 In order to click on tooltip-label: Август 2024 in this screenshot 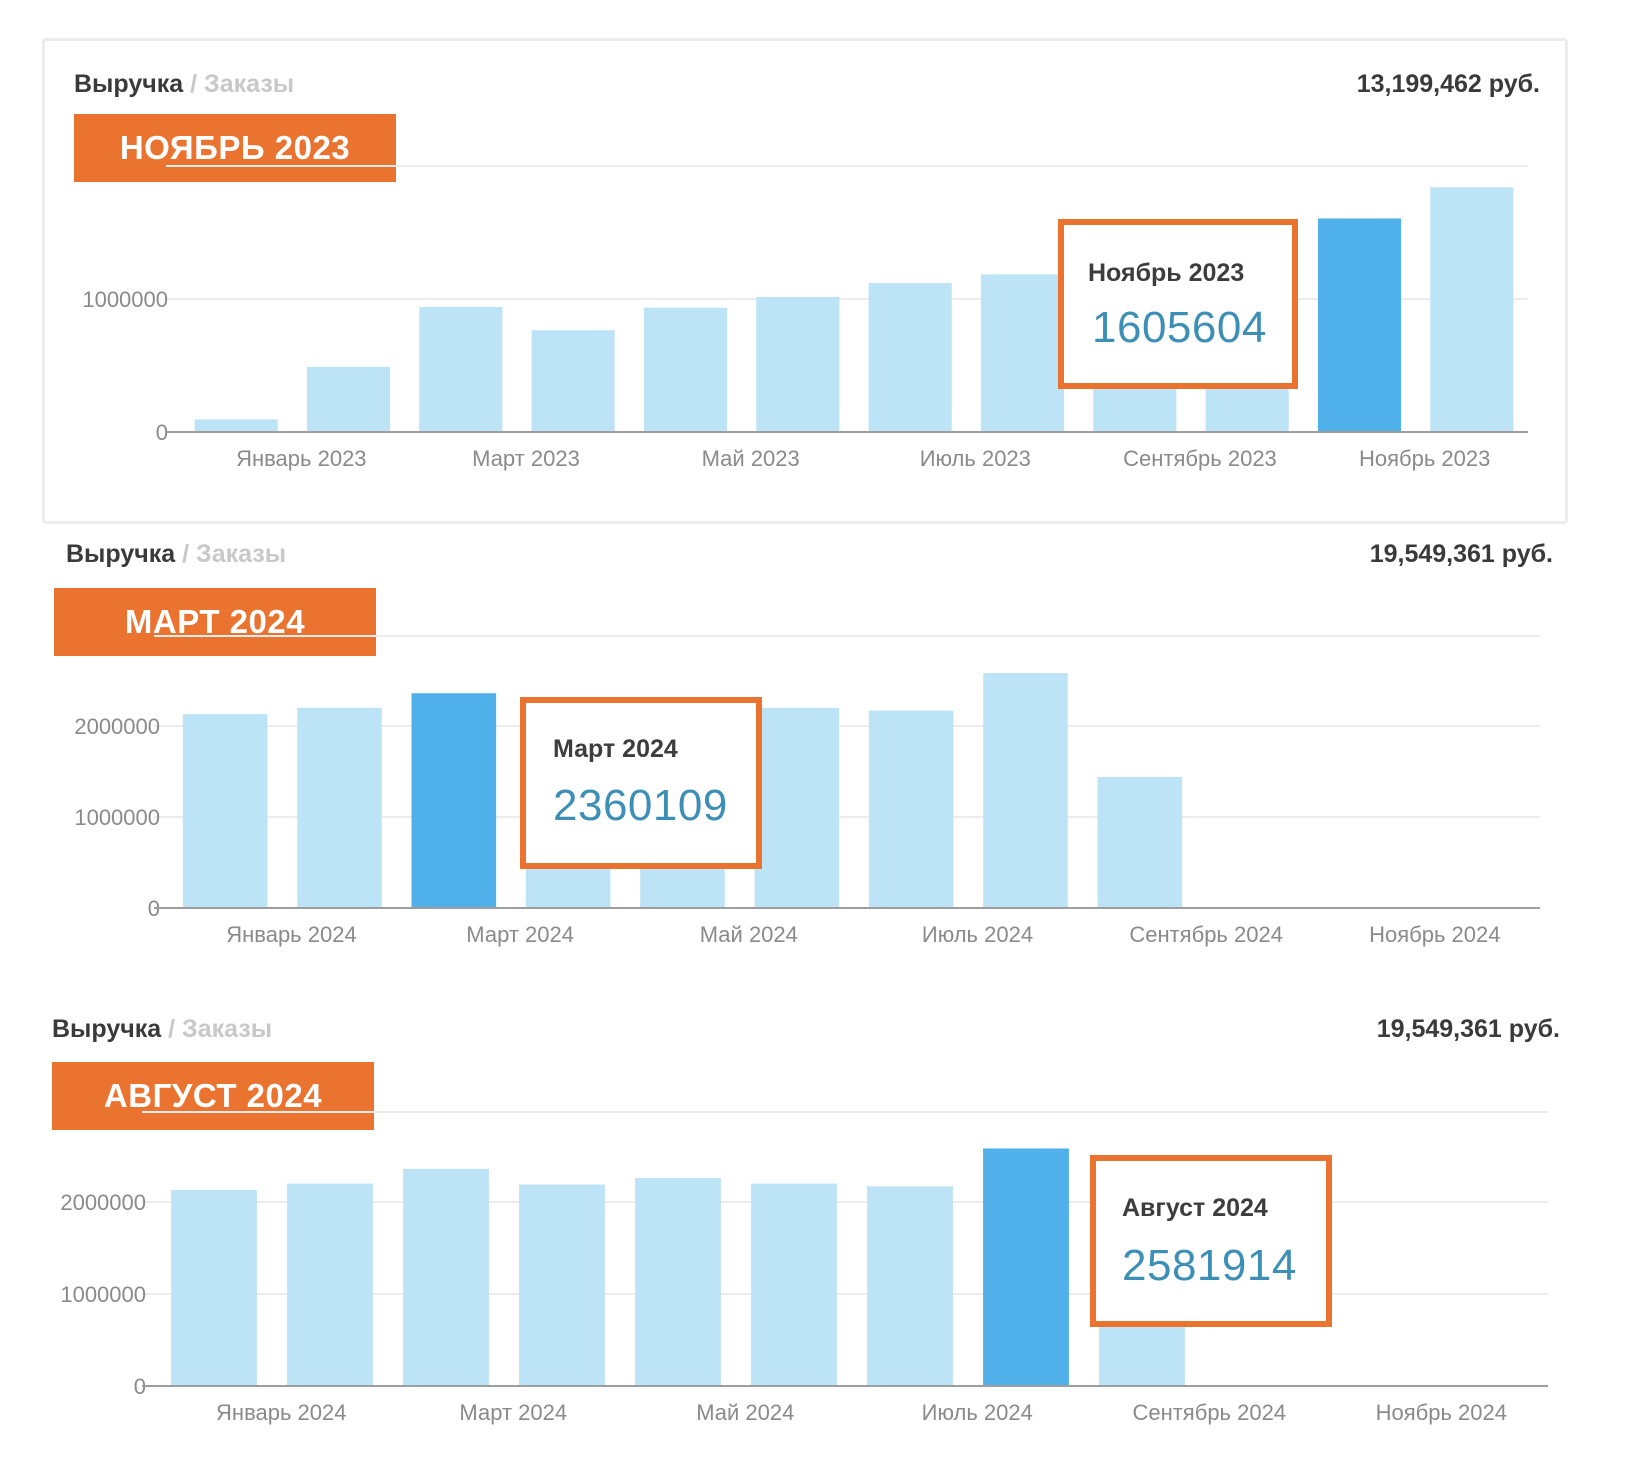, I will do `click(1195, 1208)`.